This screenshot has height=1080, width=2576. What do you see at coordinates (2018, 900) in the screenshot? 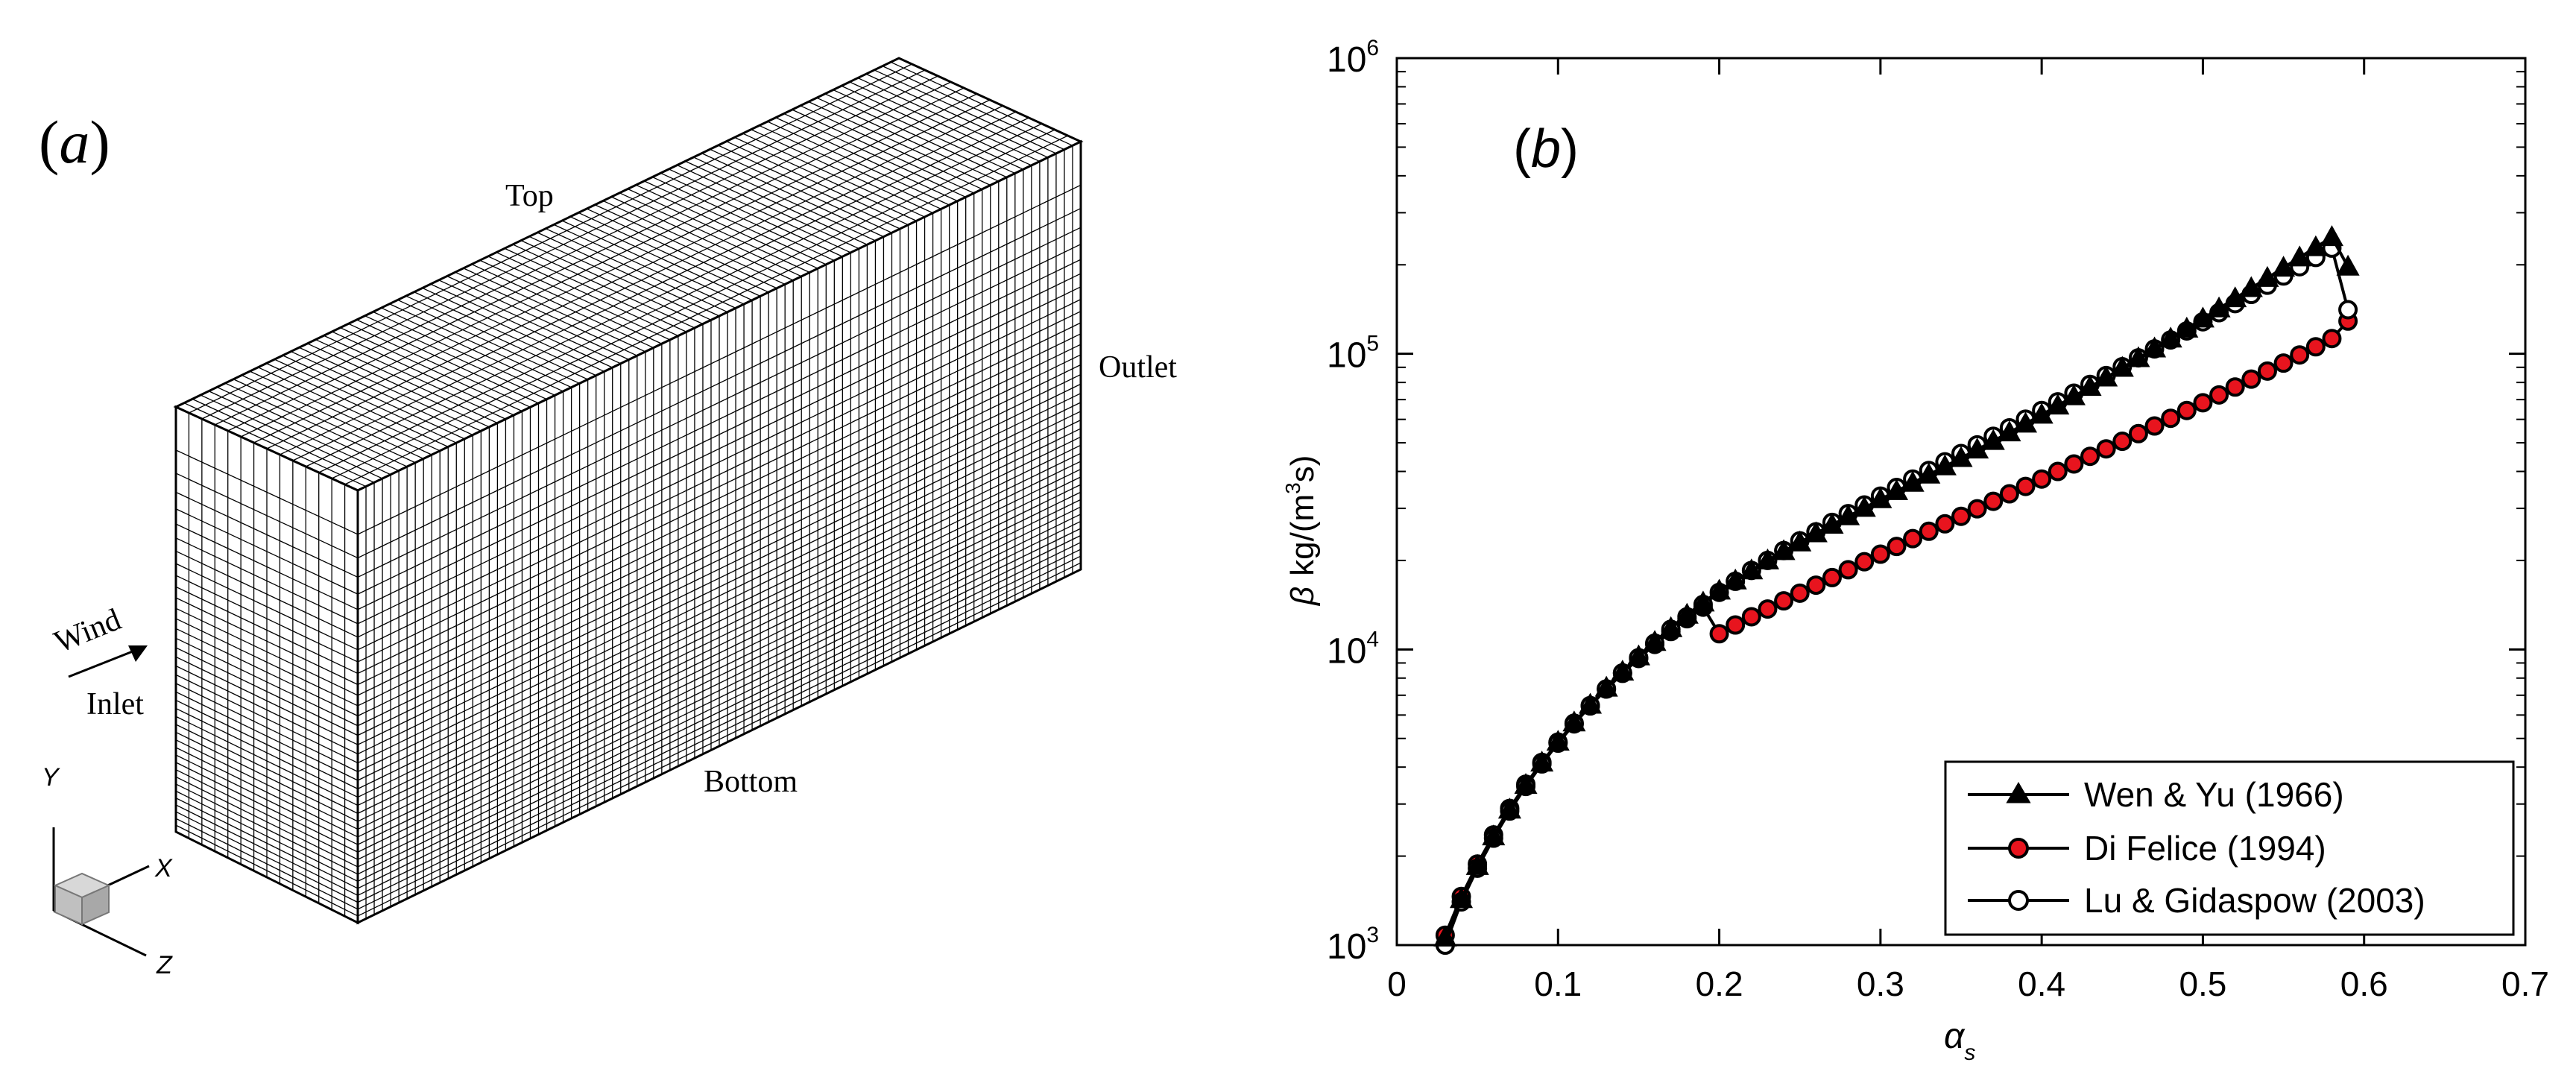
I see `legend-marker-open-circle` at bounding box center [2018, 900].